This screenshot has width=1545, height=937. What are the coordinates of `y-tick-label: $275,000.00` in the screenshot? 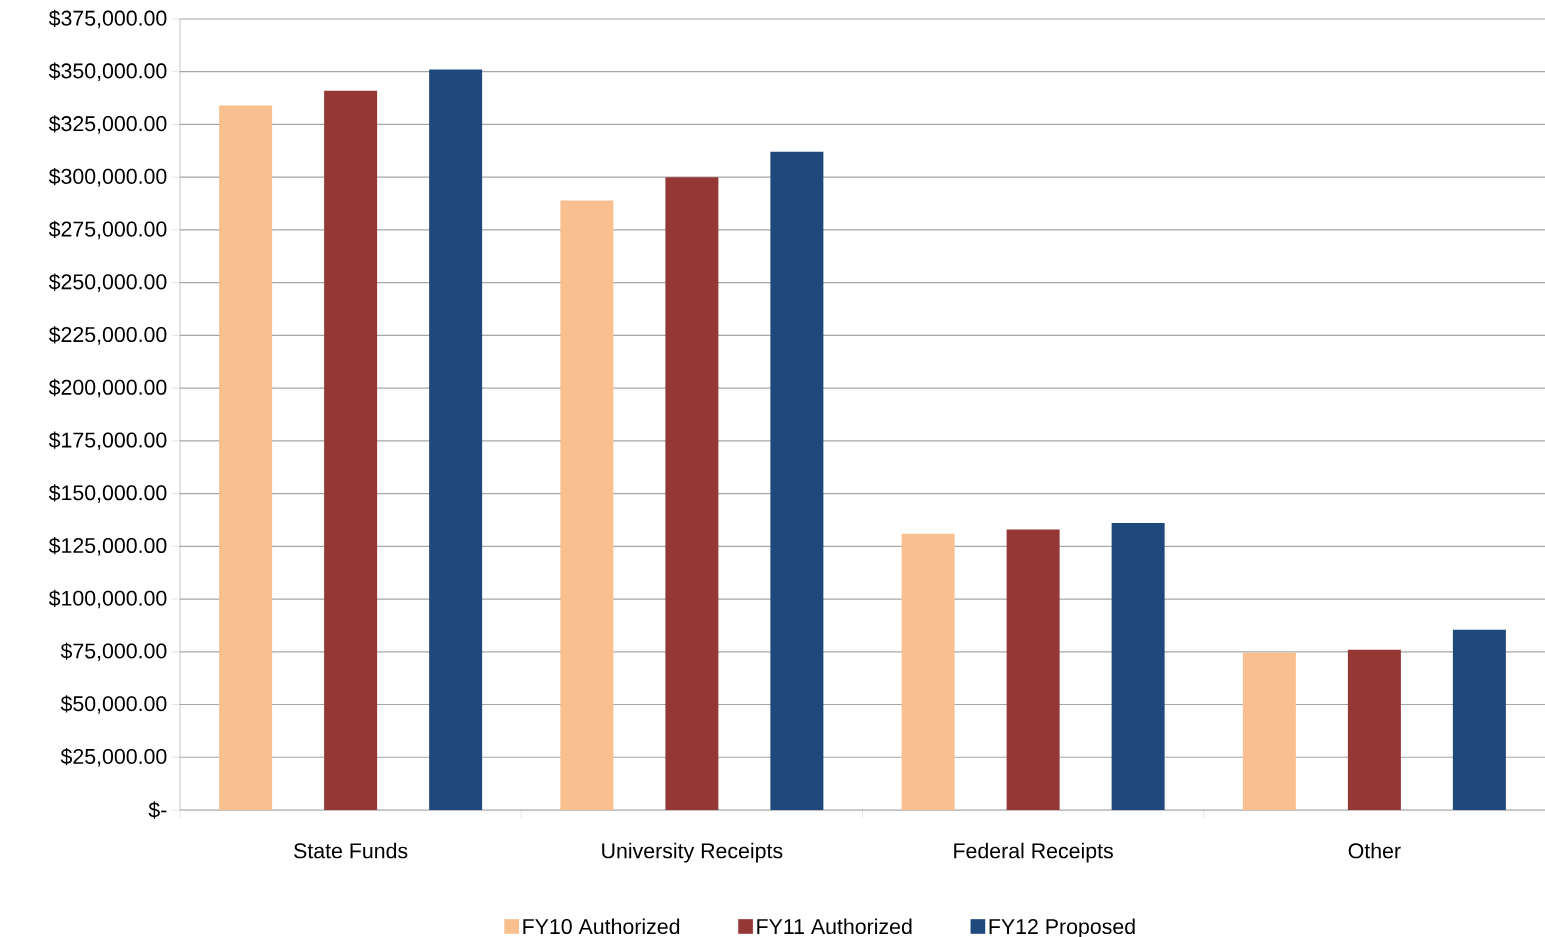 It's located at (107, 230).